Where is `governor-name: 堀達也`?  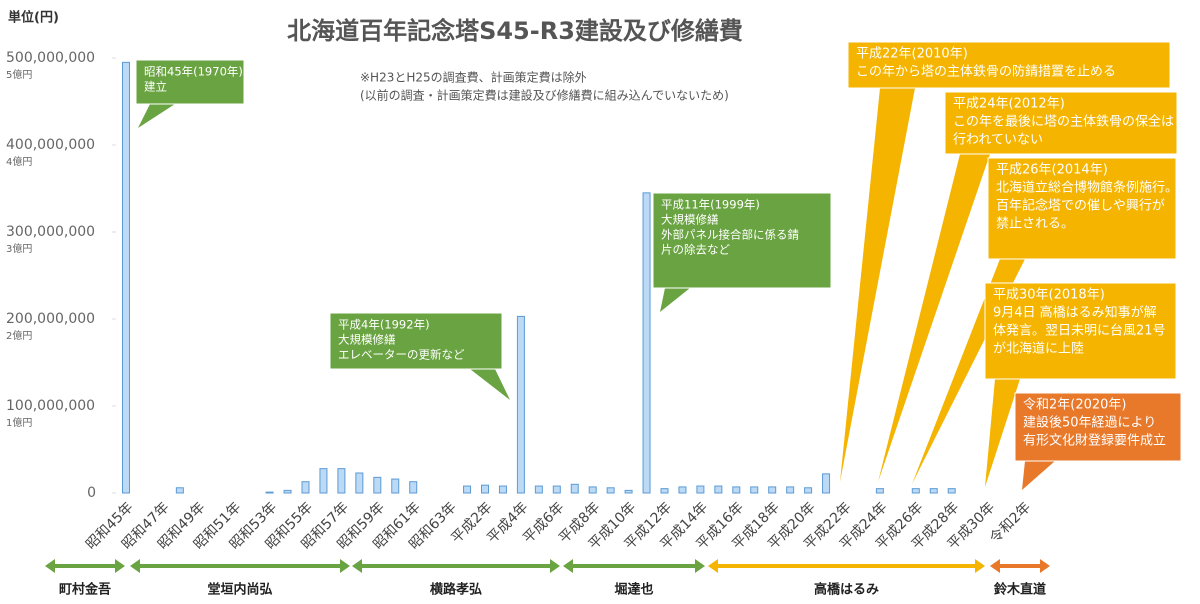
governor-name: 堀達也 is located at coordinates (633, 590).